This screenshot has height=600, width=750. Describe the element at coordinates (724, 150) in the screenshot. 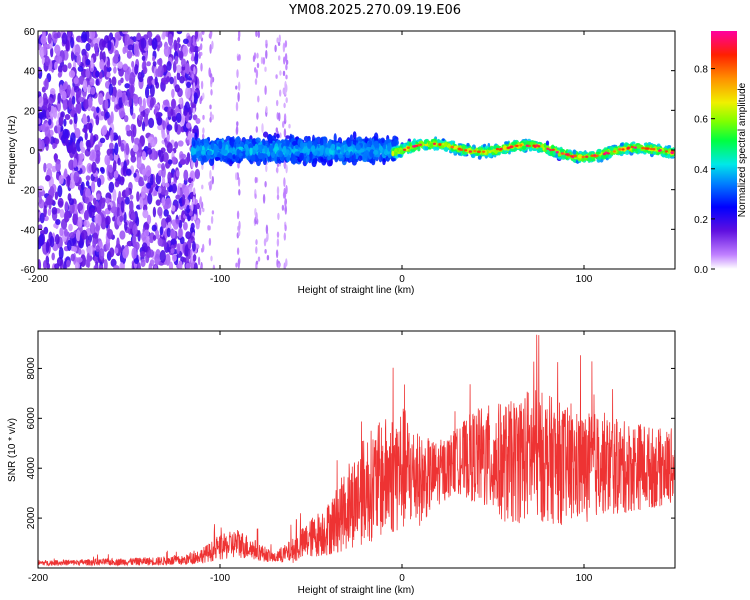

I see `colorbar-gradient` at that location.